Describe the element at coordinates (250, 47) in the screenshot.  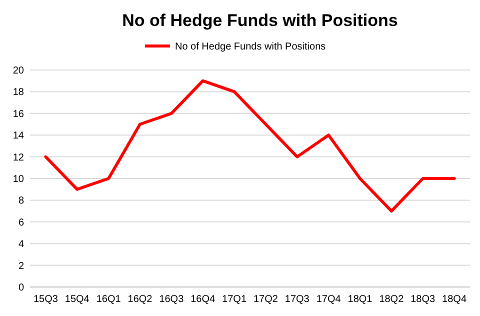
I see `legend-label: No of Hedge Funds with Positions` at that location.